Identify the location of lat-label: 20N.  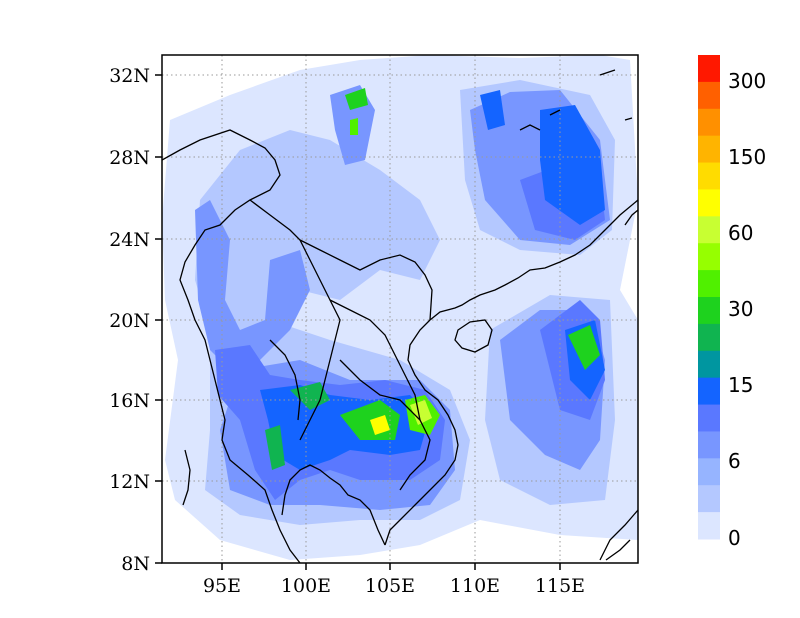
(129, 321).